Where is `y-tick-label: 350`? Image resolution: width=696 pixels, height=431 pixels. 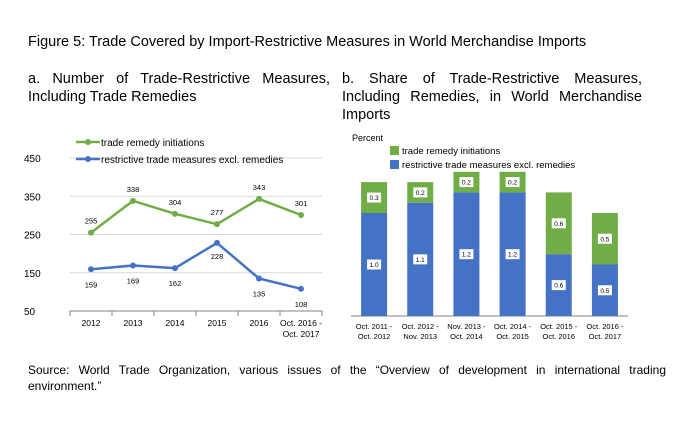 y-tick-label: 350 is located at coordinates (32, 197).